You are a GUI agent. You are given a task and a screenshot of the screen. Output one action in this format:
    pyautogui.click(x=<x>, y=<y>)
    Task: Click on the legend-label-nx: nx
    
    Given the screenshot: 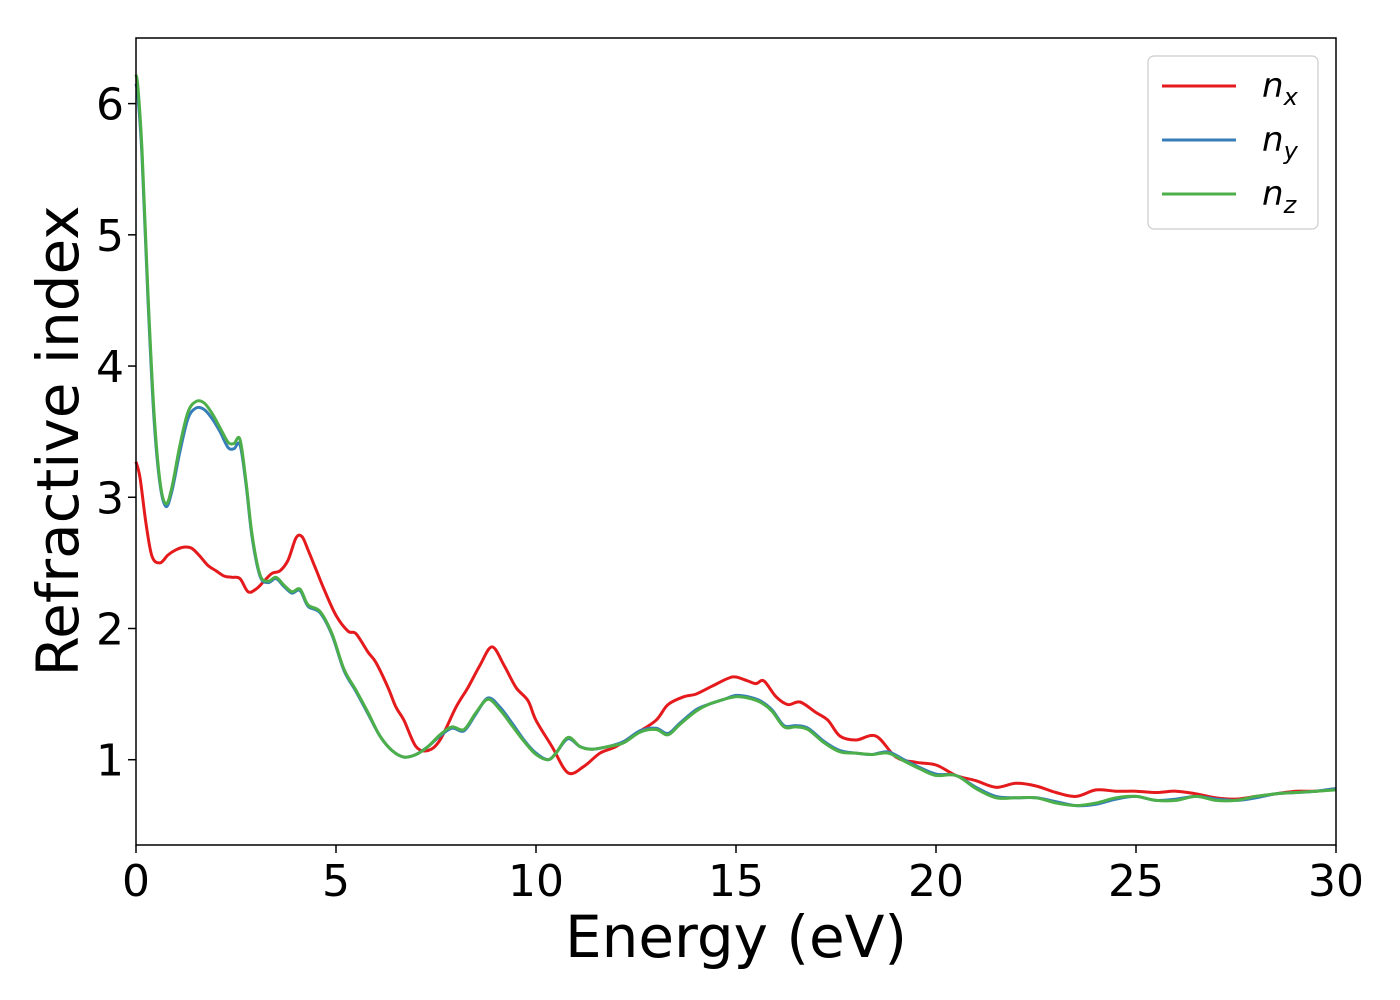 What is the action you would take?
    pyautogui.click(x=1280, y=88)
    